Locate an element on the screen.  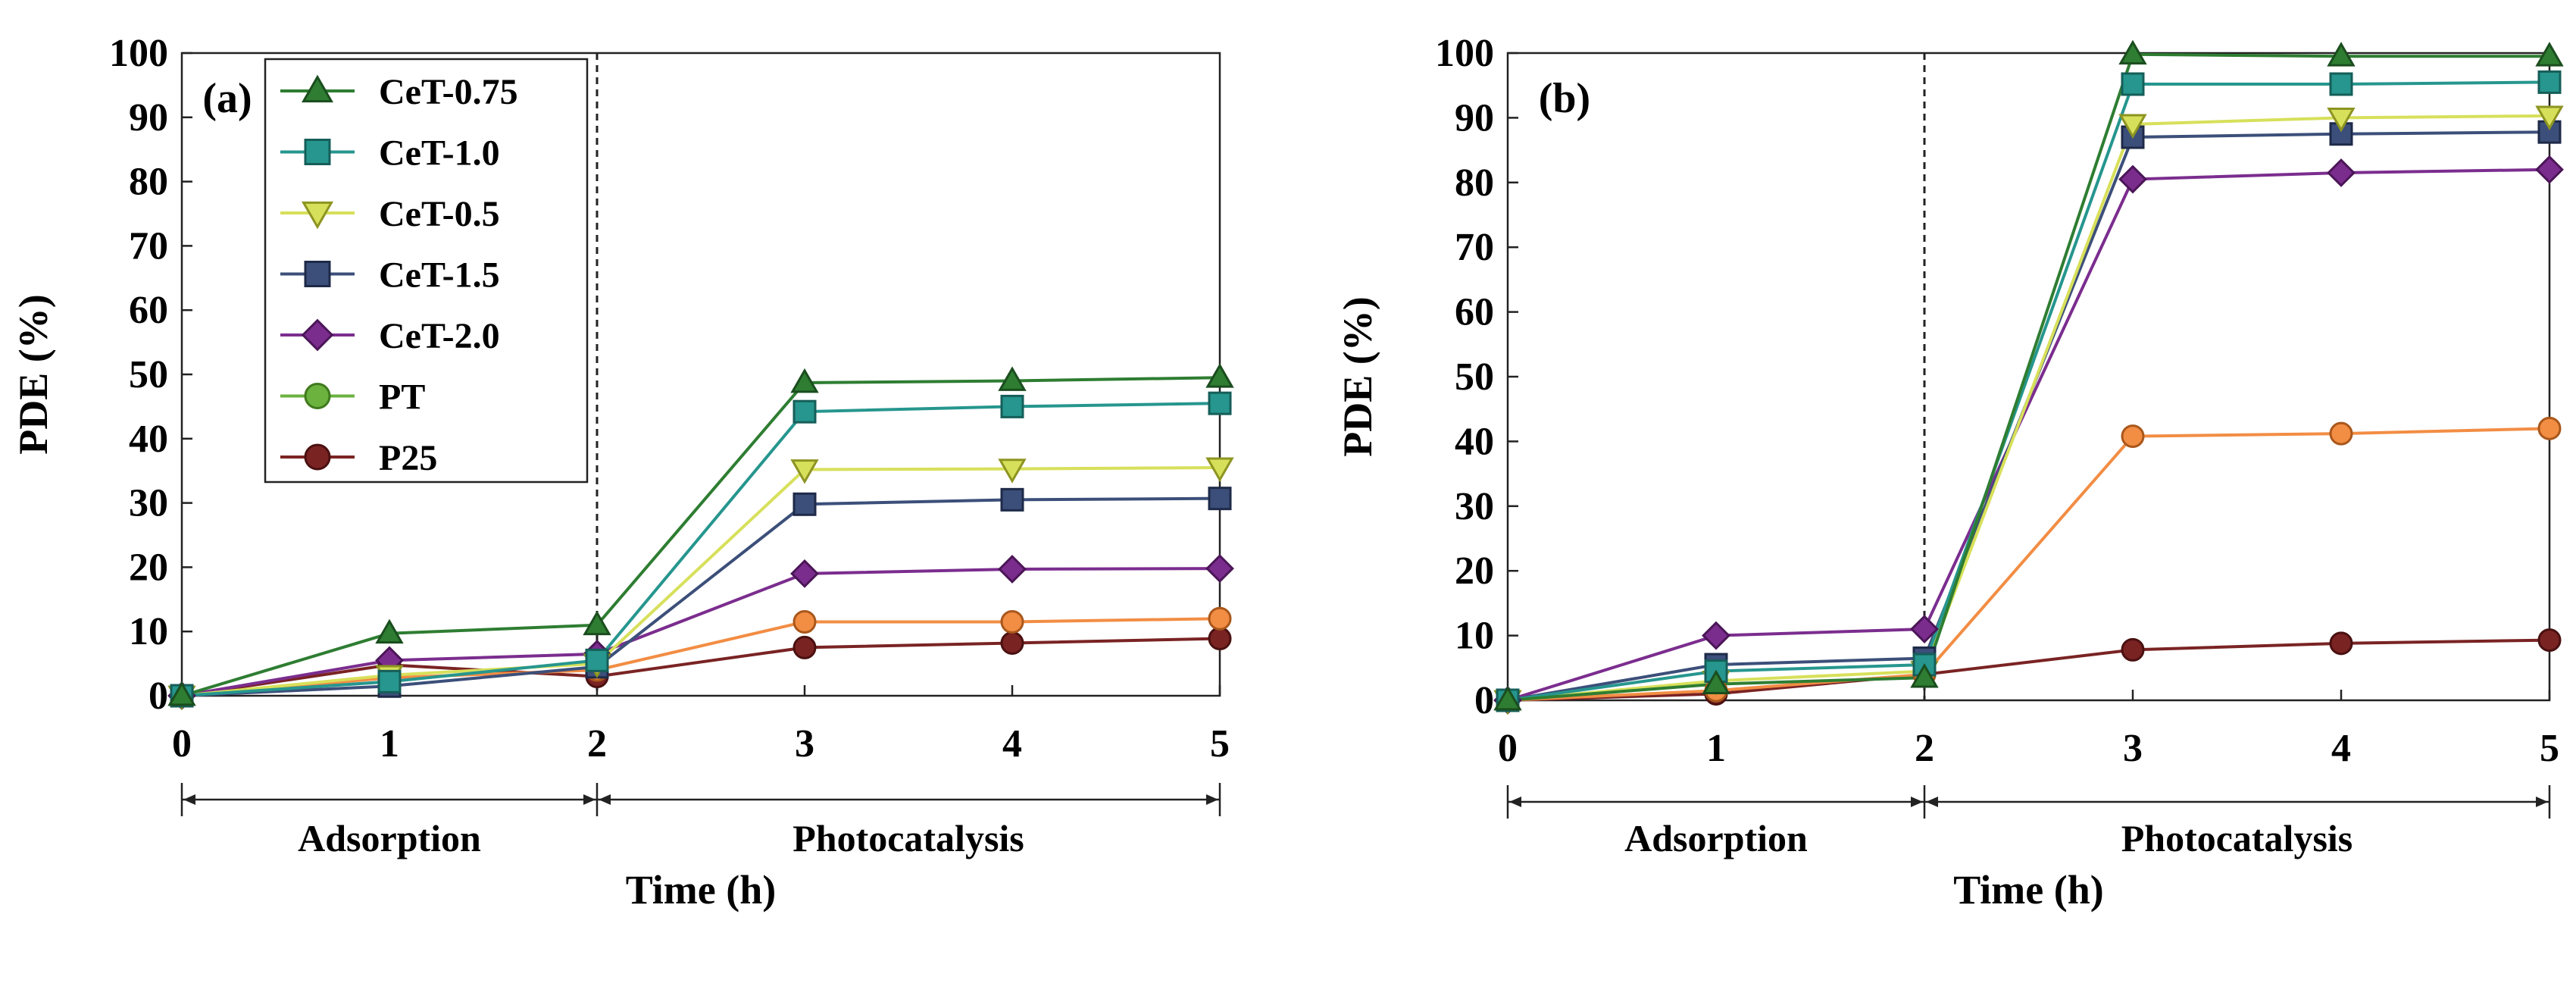
series-line-PT is located at coordinates (701, 657).